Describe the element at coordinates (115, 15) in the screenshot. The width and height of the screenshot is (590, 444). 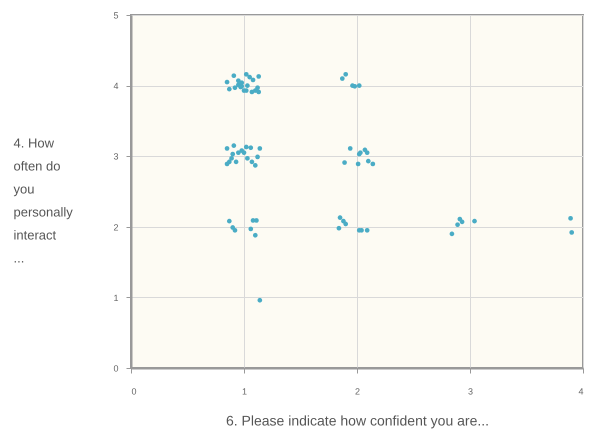
I see `y-tick-label: 5` at that location.